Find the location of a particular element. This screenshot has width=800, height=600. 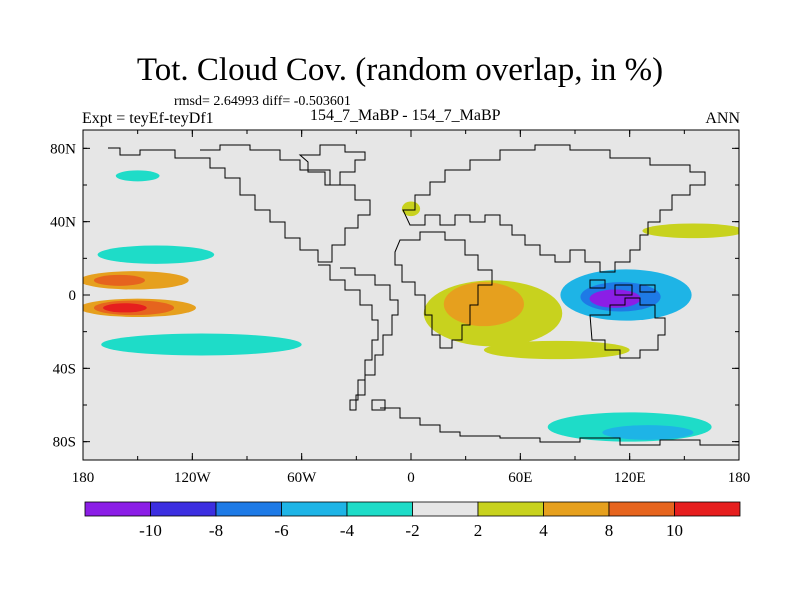

antarctica-coastline is located at coordinates (559, 426).